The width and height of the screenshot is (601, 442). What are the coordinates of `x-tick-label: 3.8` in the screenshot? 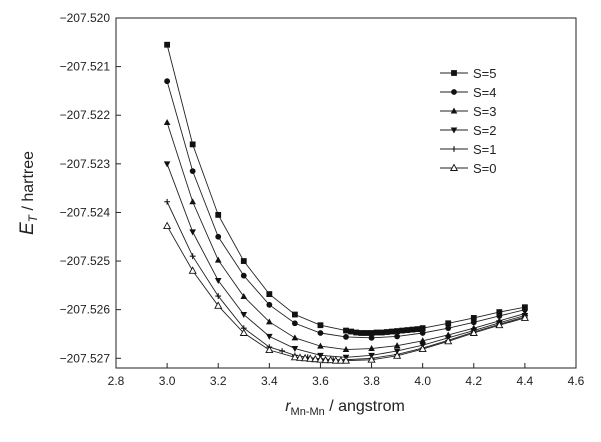 It's located at (371, 381).